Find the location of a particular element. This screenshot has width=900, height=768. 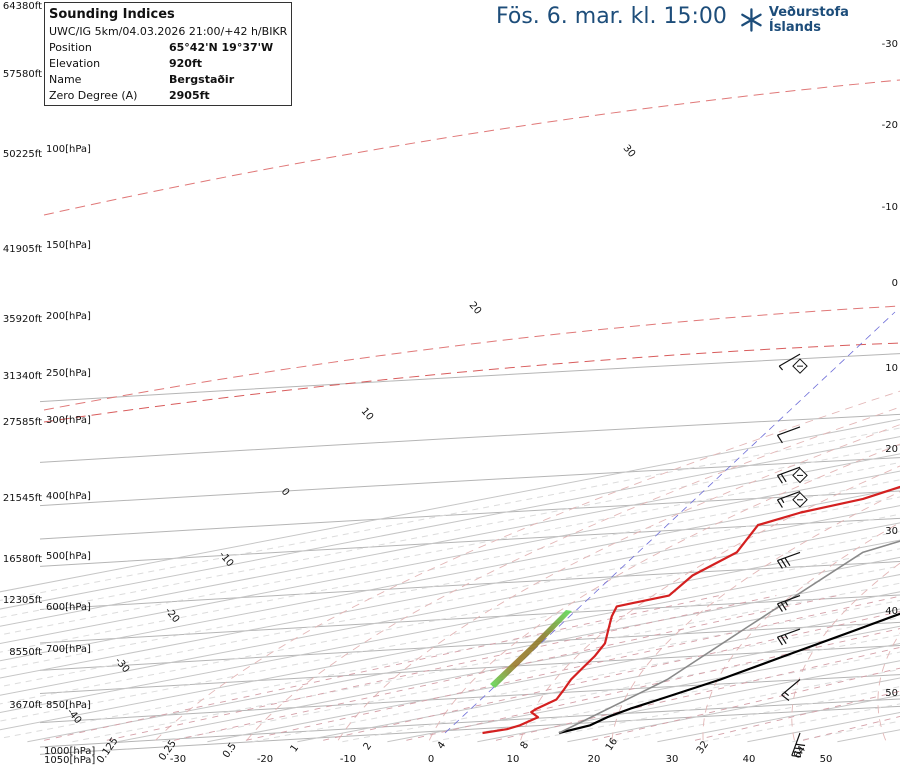

temperature-tick-label: -30 is located at coordinates (178, 759).